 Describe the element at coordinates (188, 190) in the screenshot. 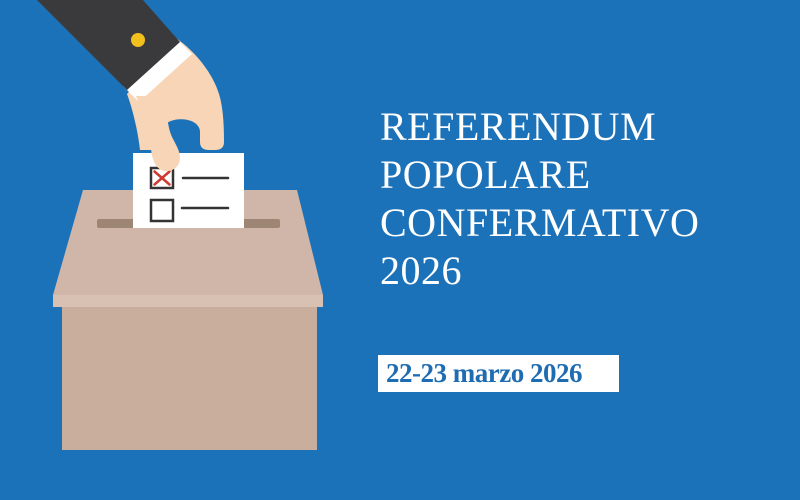

I see `ballot-paper` at that location.